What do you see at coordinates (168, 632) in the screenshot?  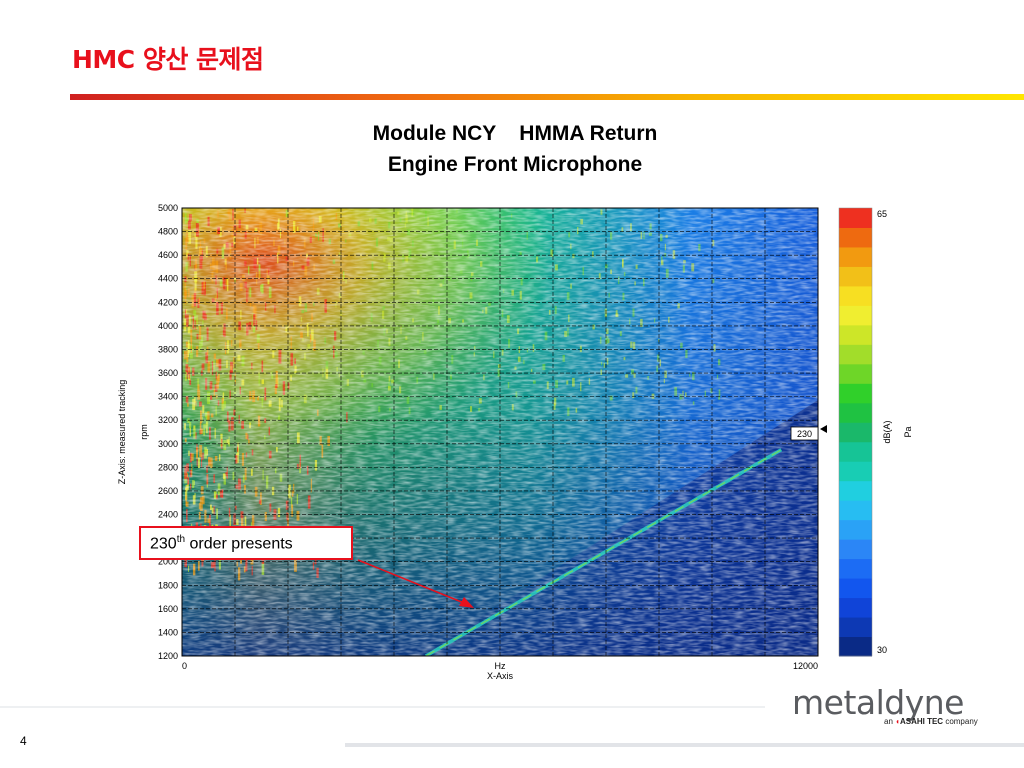 I see `y-tick-label: 1400` at bounding box center [168, 632].